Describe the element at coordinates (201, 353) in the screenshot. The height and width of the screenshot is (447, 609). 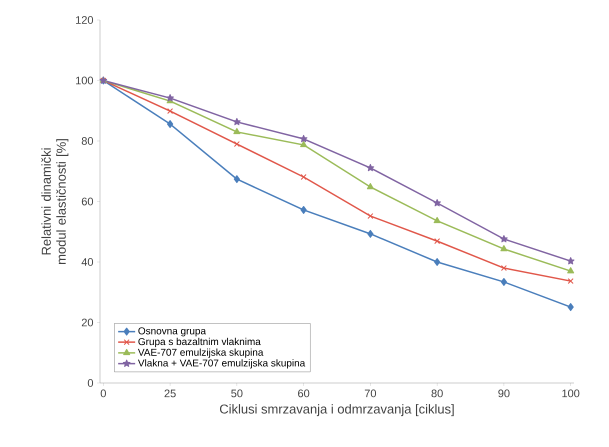
I see `legend-label: VAE-707 emulzijska skupina` at that location.